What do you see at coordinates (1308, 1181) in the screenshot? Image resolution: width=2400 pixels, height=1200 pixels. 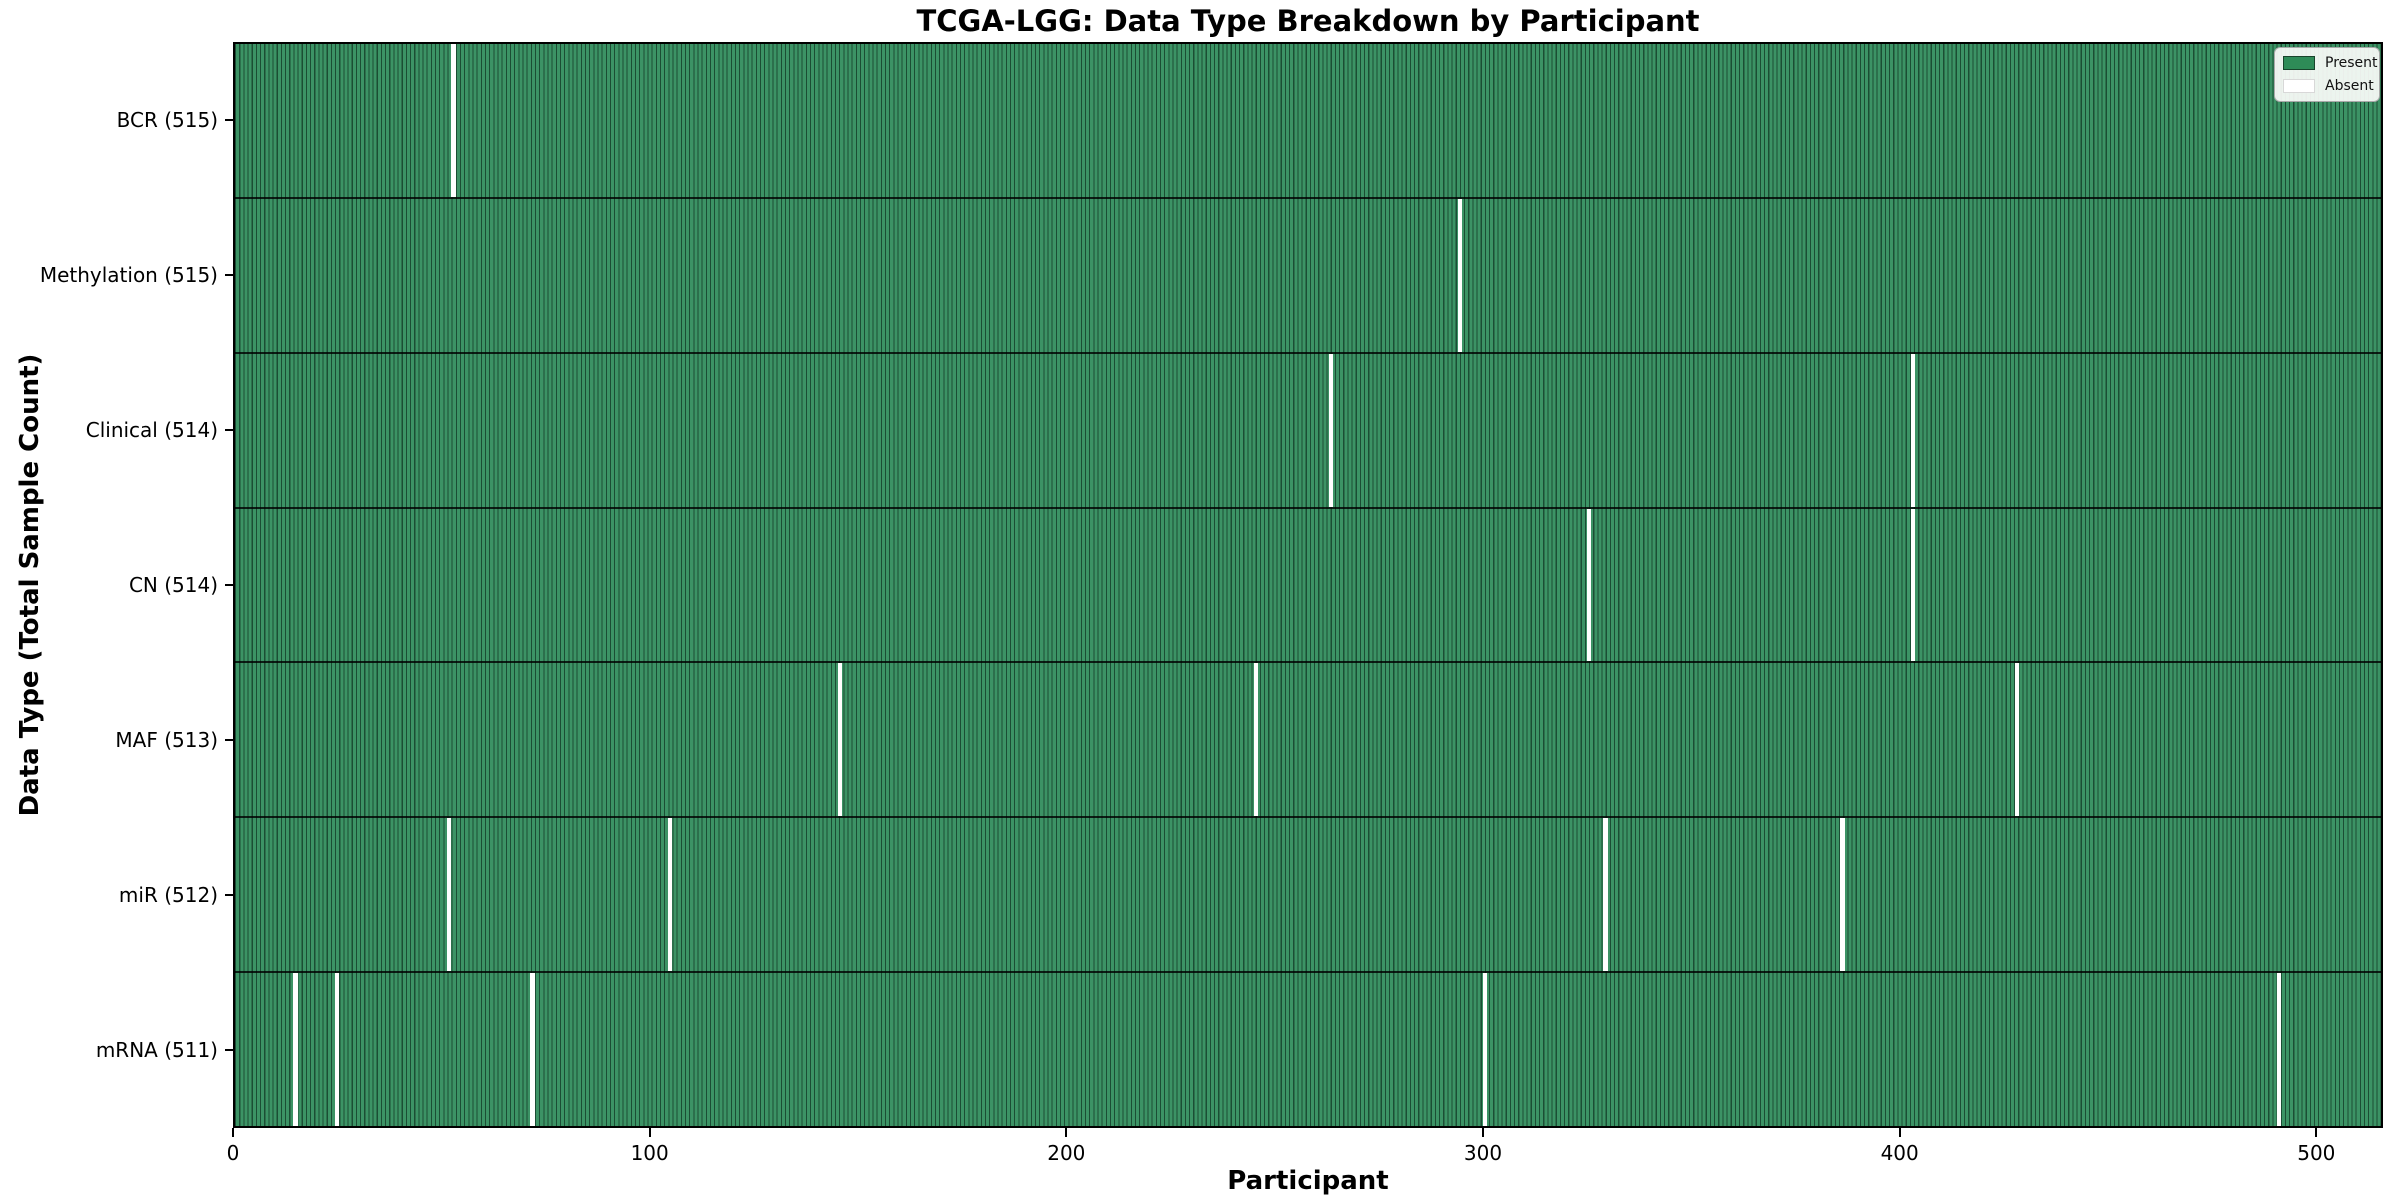 I see `x-axis-label: Participant` at bounding box center [1308, 1181].